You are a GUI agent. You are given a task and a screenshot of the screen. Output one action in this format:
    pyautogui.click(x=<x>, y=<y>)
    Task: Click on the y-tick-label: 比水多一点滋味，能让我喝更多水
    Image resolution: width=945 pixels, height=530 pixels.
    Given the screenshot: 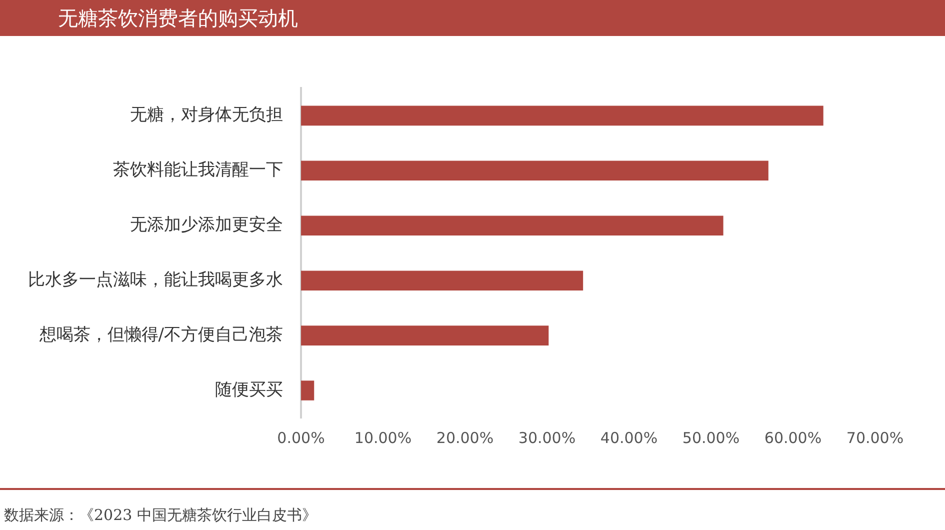 What is the action you would take?
    pyautogui.click(x=155, y=280)
    